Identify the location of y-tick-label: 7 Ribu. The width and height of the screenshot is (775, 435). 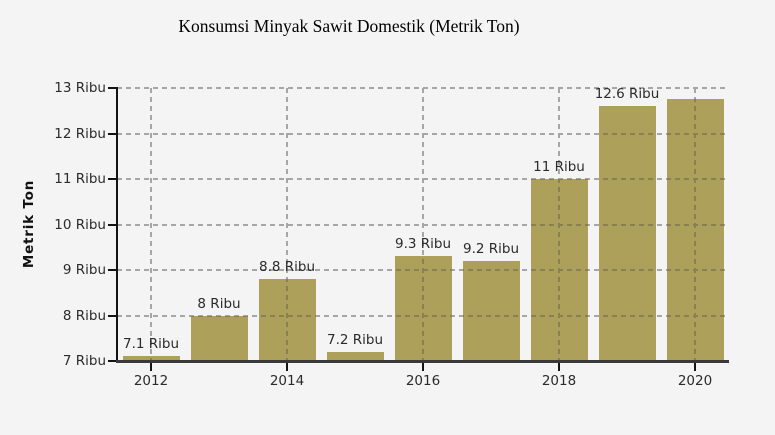
(84, 361).